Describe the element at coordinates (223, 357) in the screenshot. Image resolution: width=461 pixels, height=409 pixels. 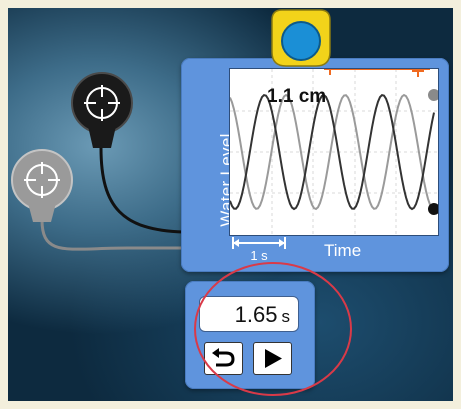
I see `reset-icon` at that location.